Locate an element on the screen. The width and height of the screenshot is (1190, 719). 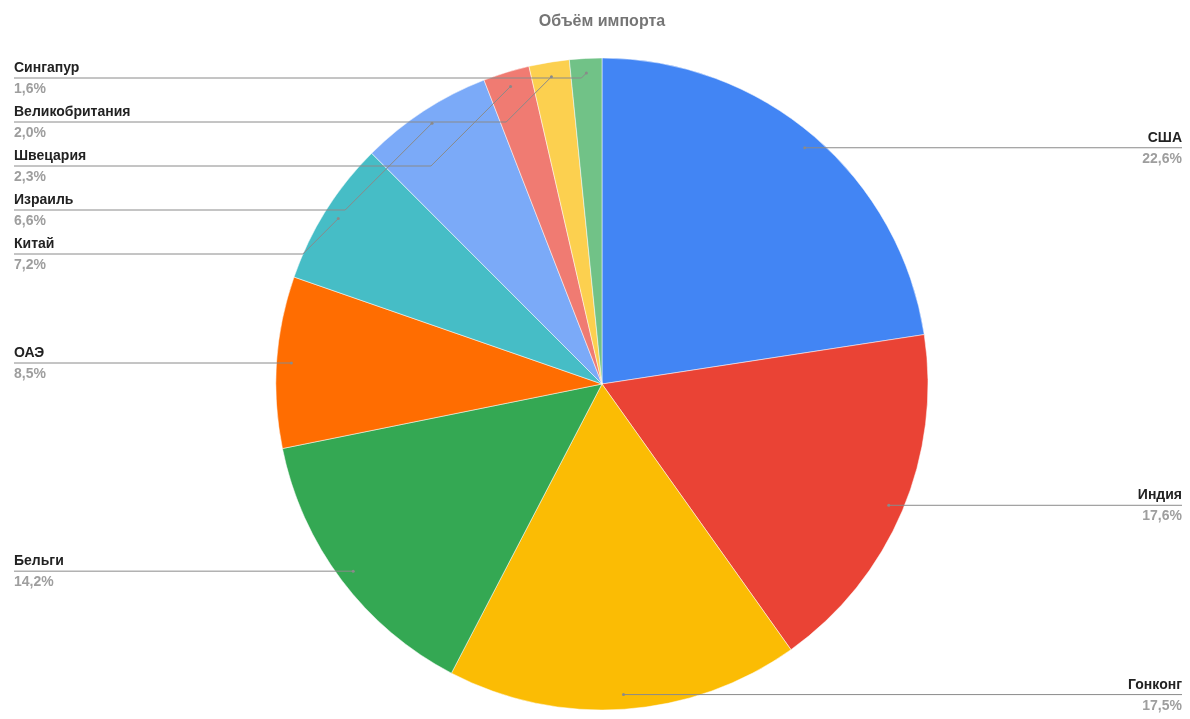
slice-label: Швецария is located at coordinates (50, 155).